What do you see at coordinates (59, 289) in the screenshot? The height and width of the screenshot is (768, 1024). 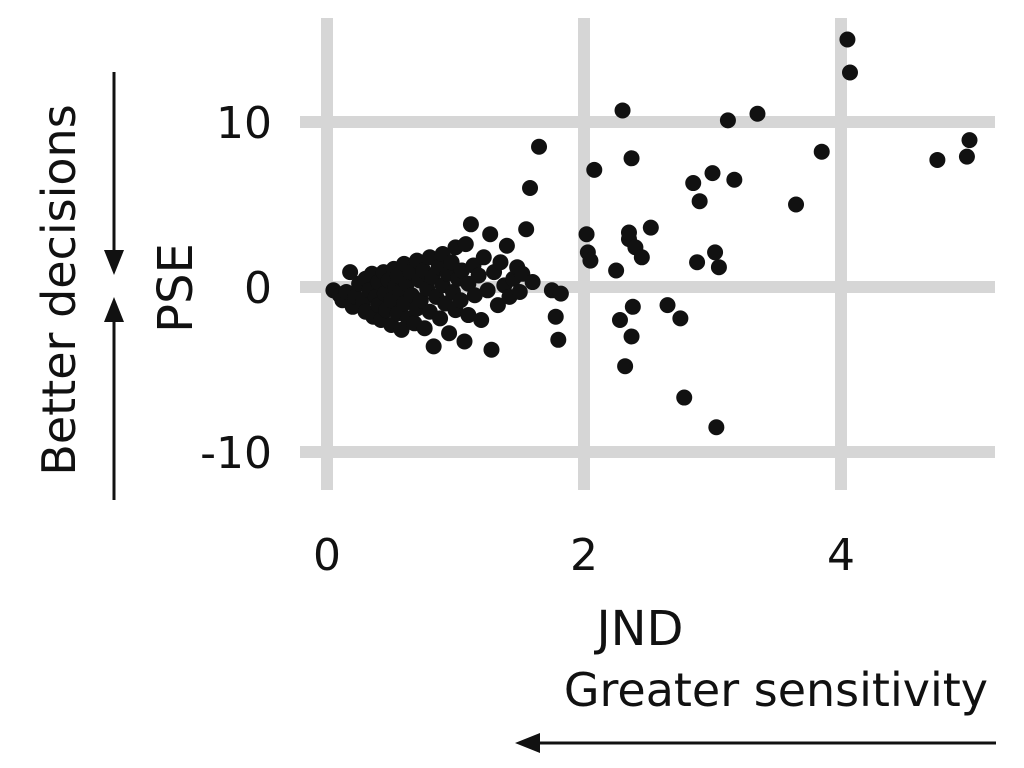 I see `y-arrow-label: Better decisions` at bounding box center [59, 289].